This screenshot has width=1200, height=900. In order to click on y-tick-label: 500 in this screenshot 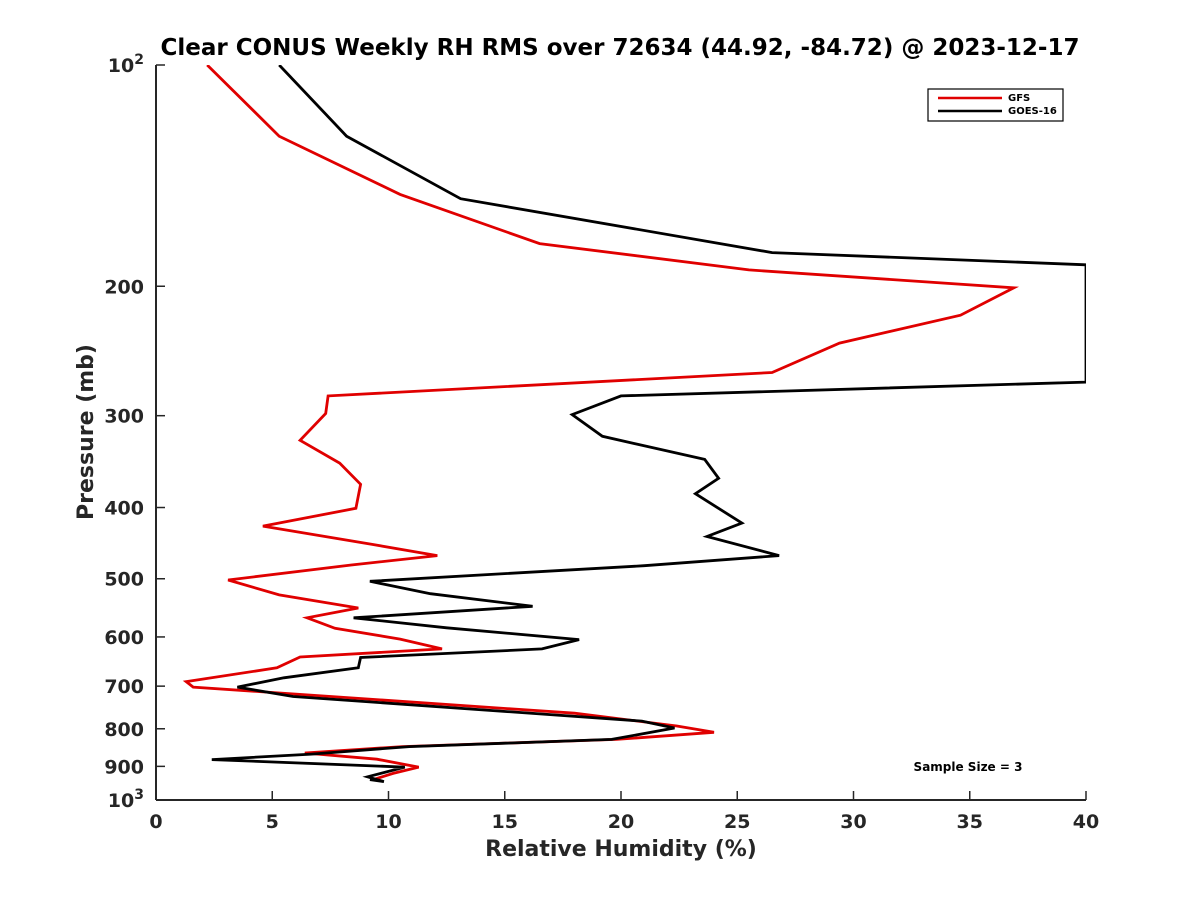, I will do `click(124, 580)`.